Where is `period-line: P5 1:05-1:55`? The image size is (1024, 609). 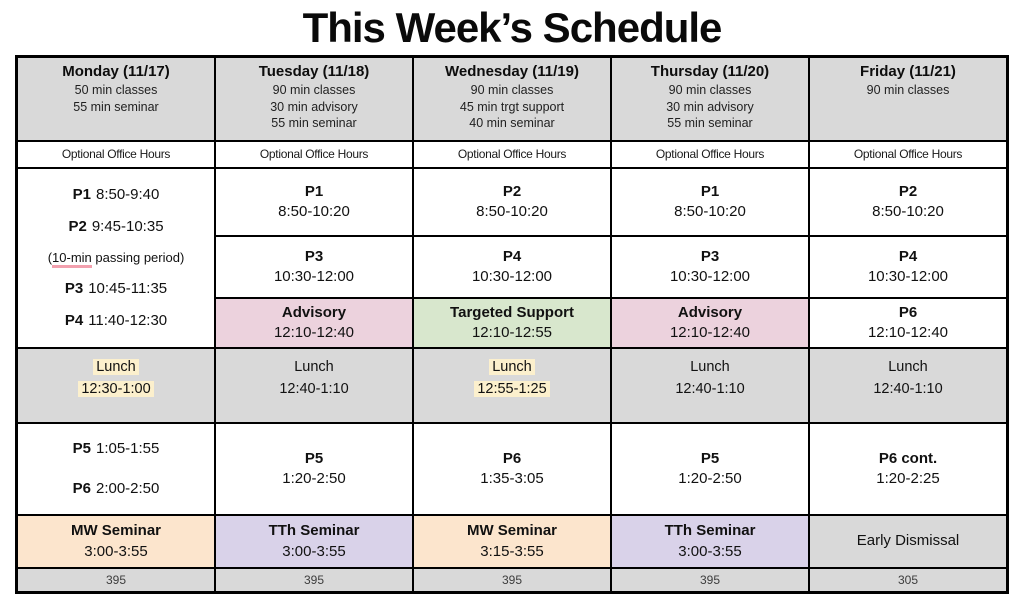 period-line: P5 1:05-1:55 is located at coordinates (116, 449).